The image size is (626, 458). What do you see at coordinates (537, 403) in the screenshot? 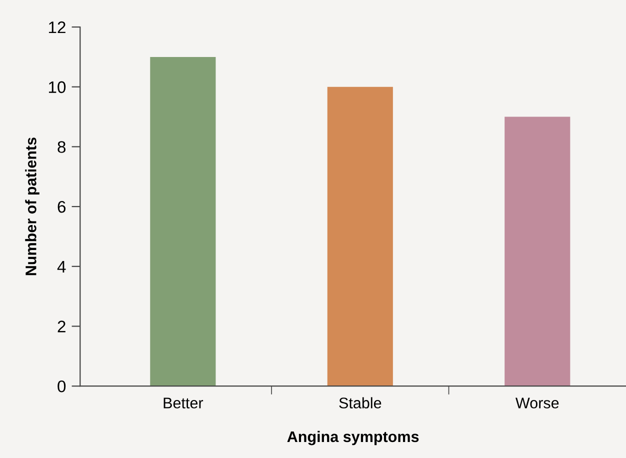
I see `x-tick-label: Worse` at bounding box center [537, 403].